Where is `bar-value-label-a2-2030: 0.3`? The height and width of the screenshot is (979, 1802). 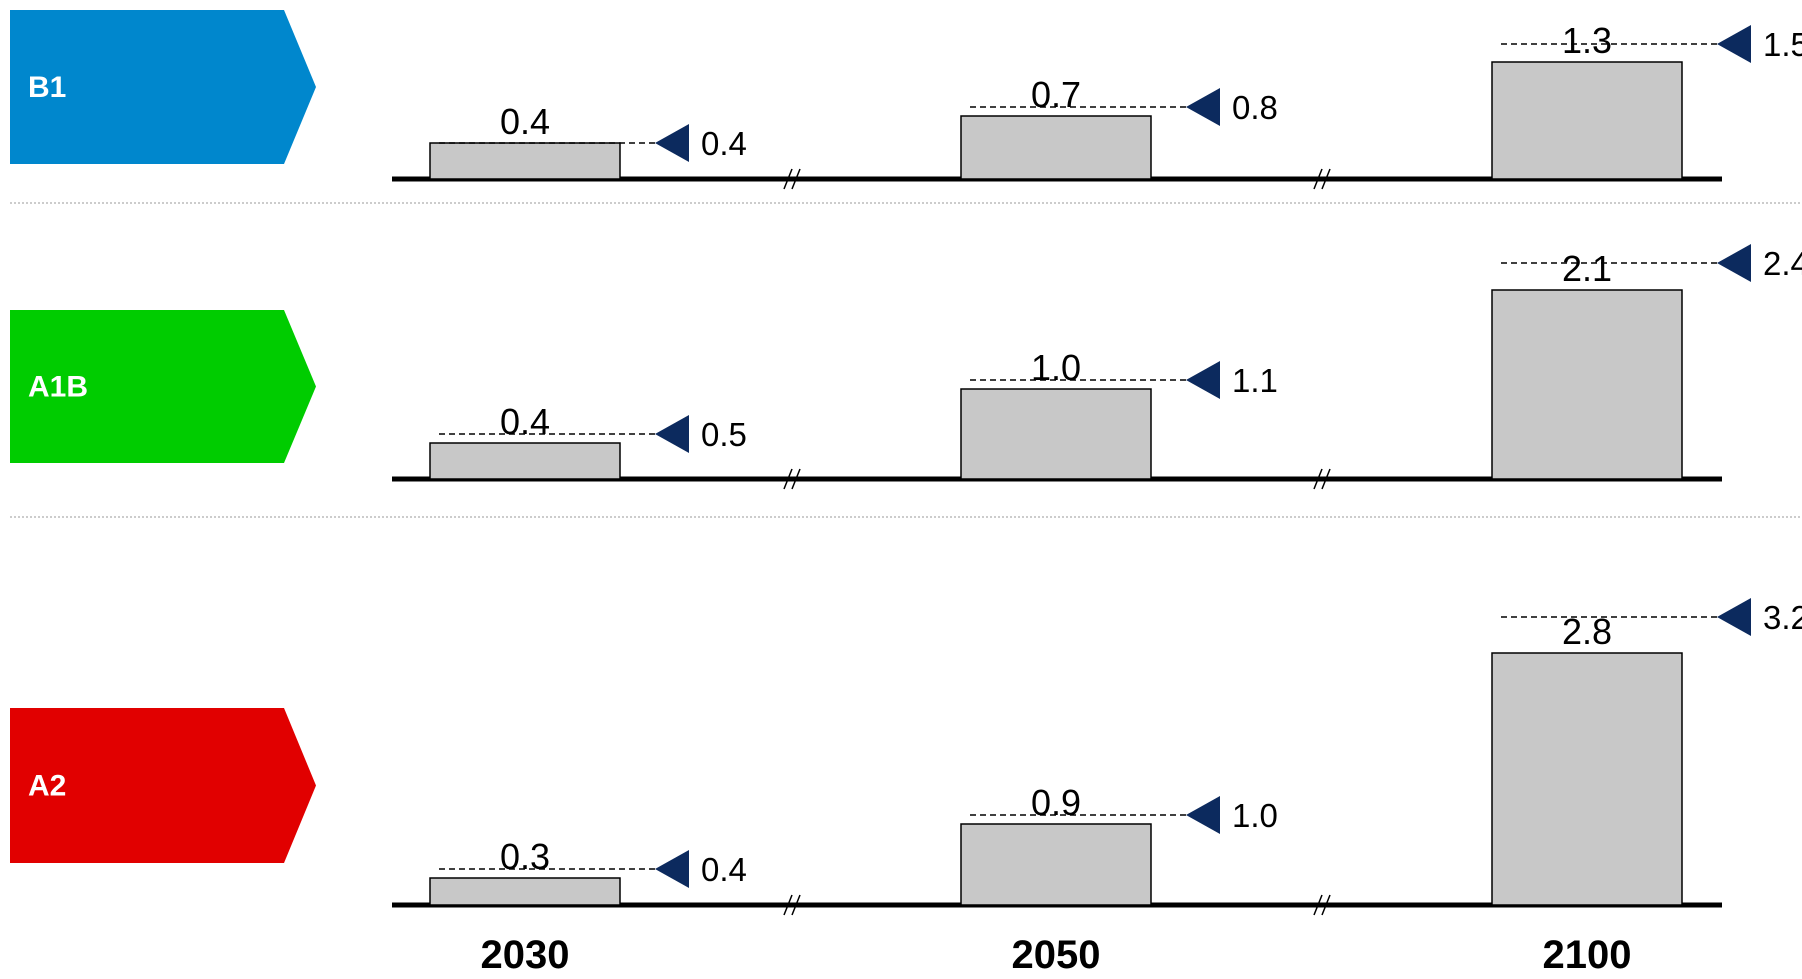
bar-value-label-a2-2030: 0.3 is located at coordinates (525, 856).